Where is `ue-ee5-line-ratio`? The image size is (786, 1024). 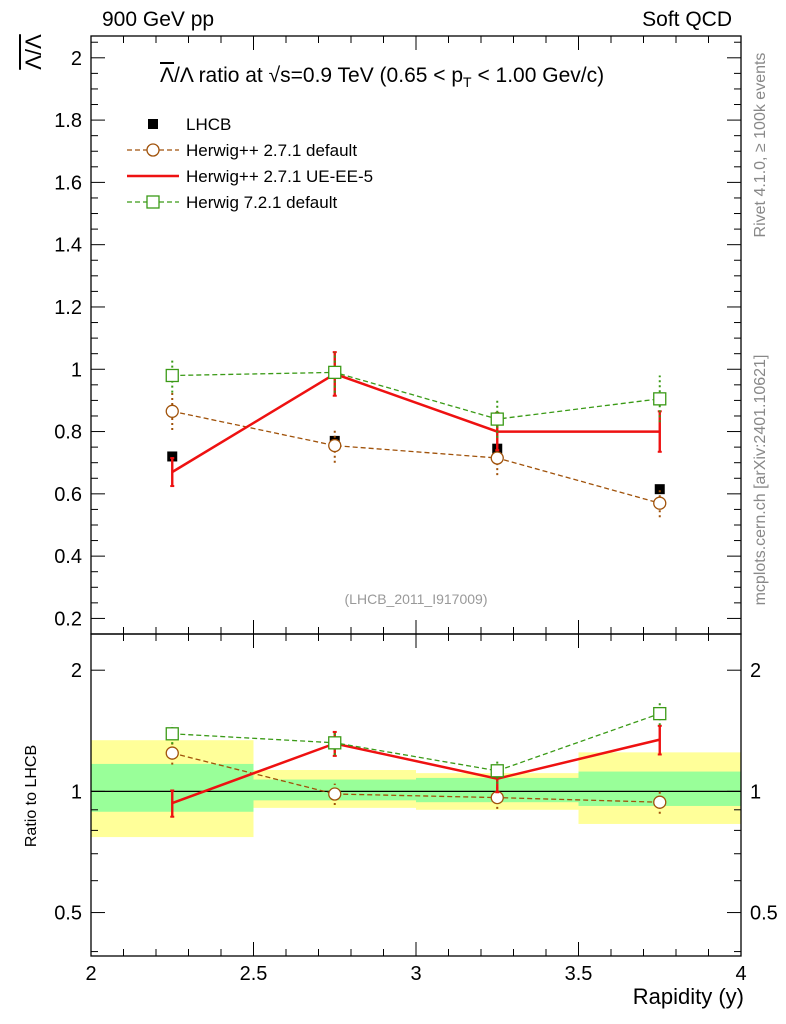 ue-ee5-line-ratio is located at coordinates (416, 771).